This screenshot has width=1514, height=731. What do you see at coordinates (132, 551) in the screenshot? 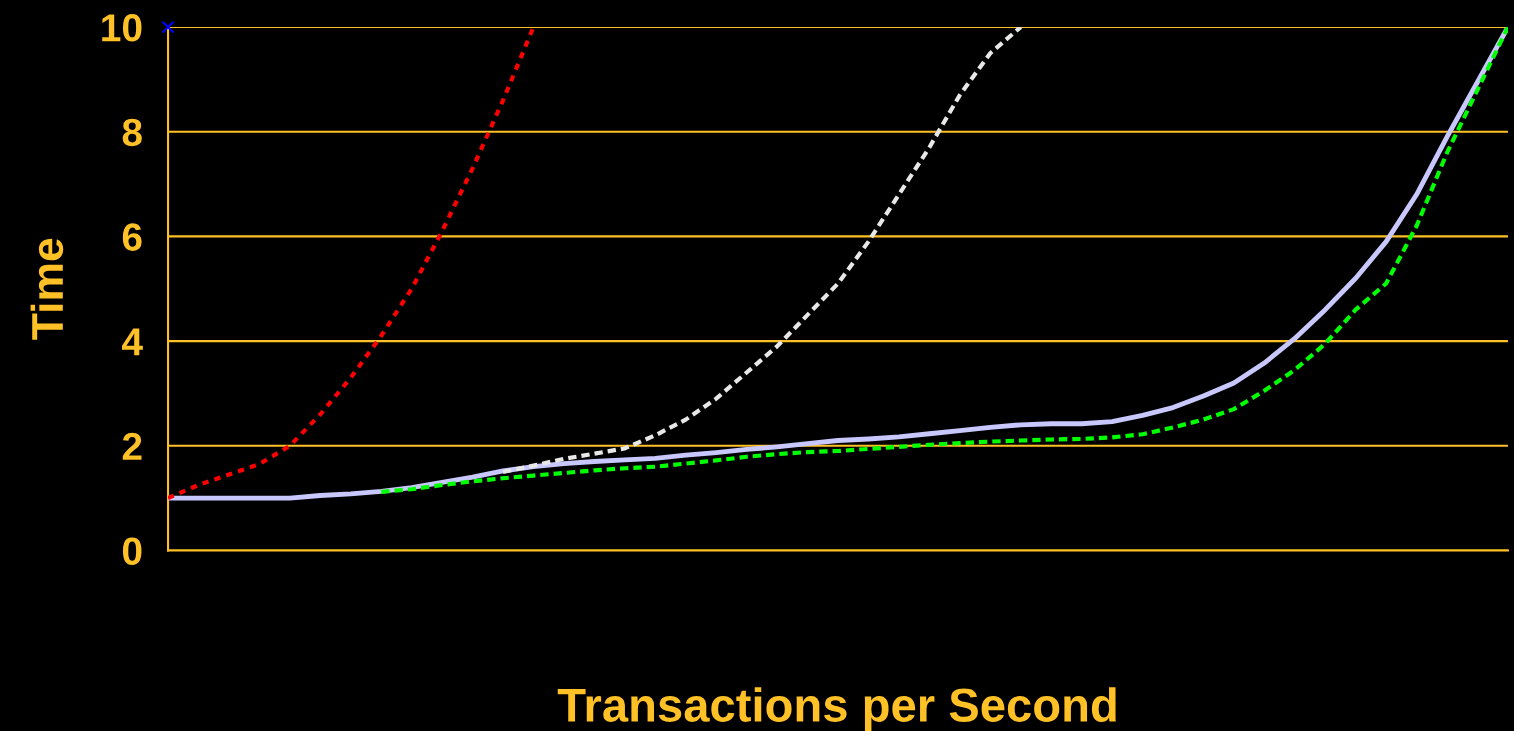
I see `y-tick-label: 0` at bounding box center [132, 551].